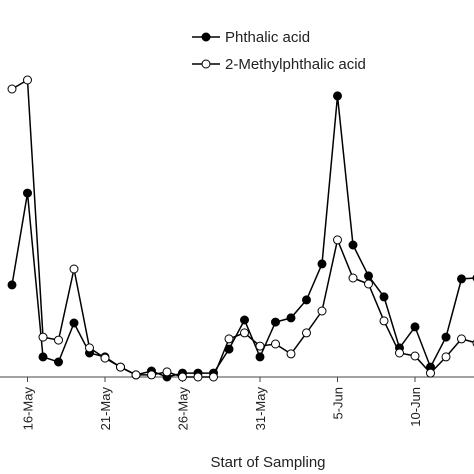 The width and height of the screenshot is (474, 474). What do you see at coordinates (260, 409) in the screenshot?
I see `x-tick-label: 31-May` at bounding box center [260, 409].